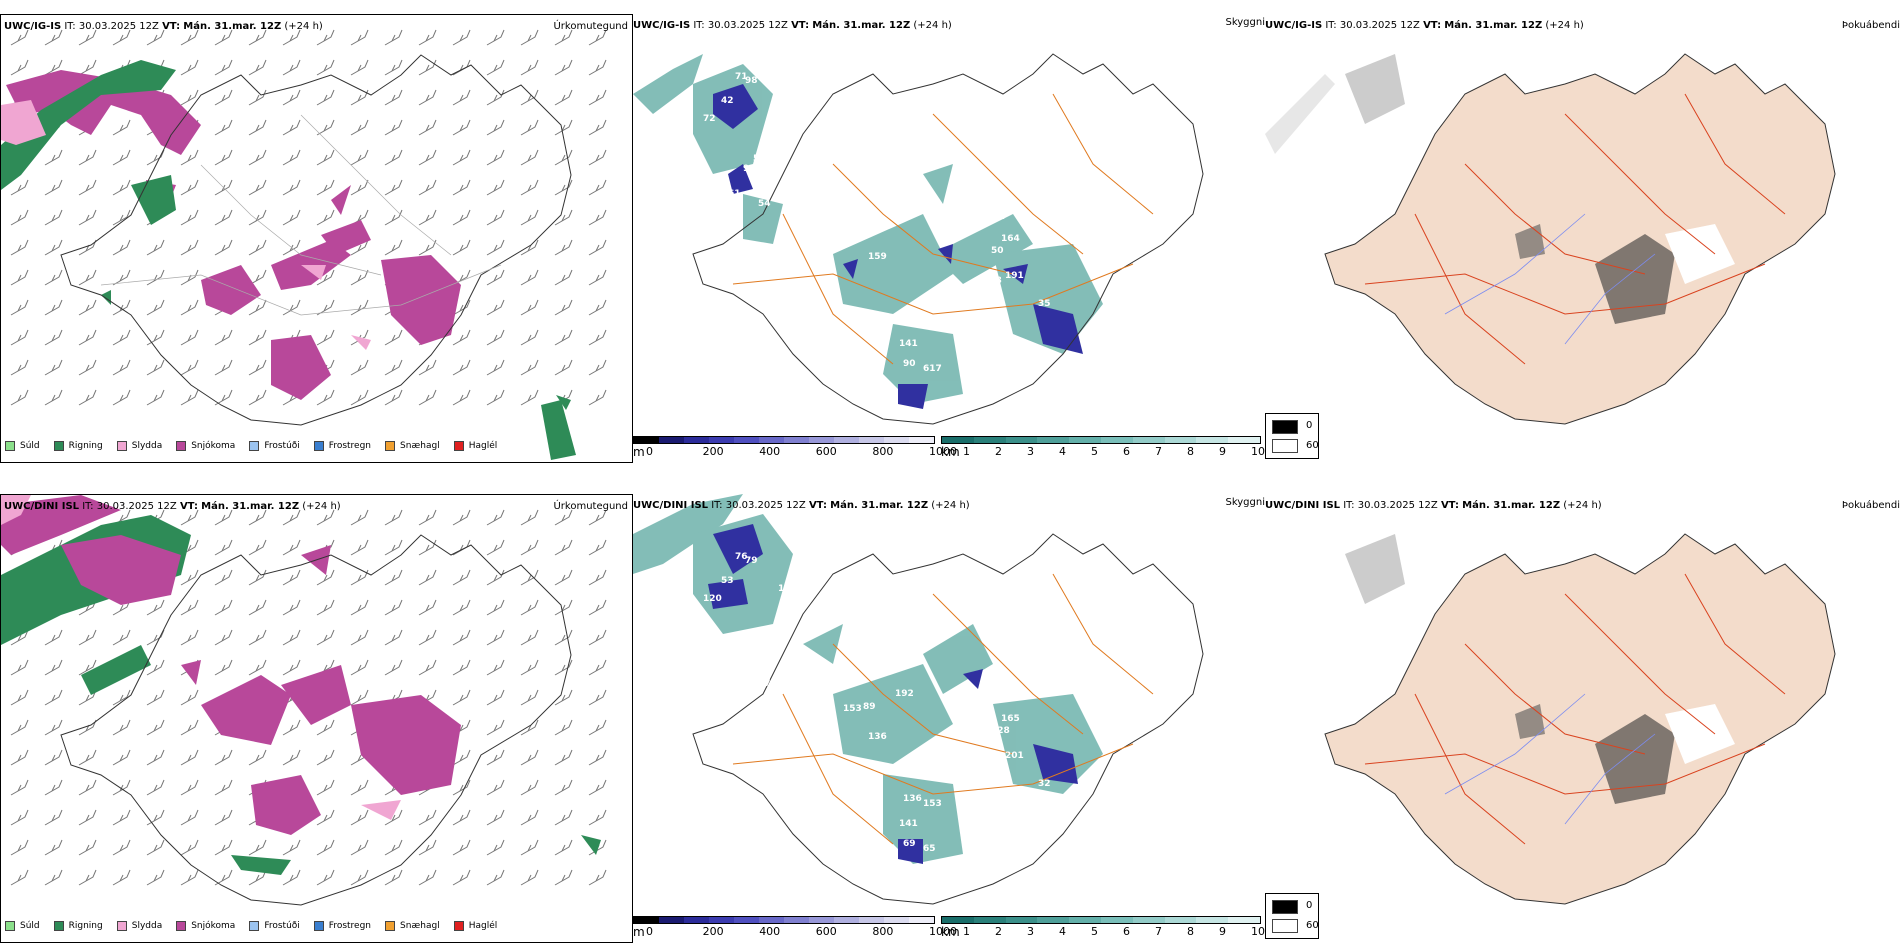 Image resolution: width=1900 pixels, height=950 pixels. I want to click on legend-item: Snæhagl, so click(412, 926).